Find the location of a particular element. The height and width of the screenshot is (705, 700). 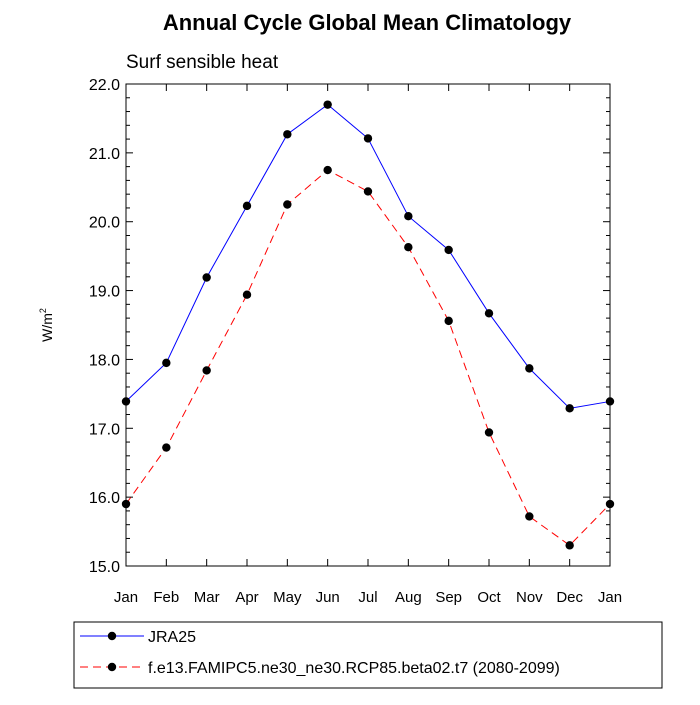

x-tick-label: Dec is located at coordinates (569, 597).